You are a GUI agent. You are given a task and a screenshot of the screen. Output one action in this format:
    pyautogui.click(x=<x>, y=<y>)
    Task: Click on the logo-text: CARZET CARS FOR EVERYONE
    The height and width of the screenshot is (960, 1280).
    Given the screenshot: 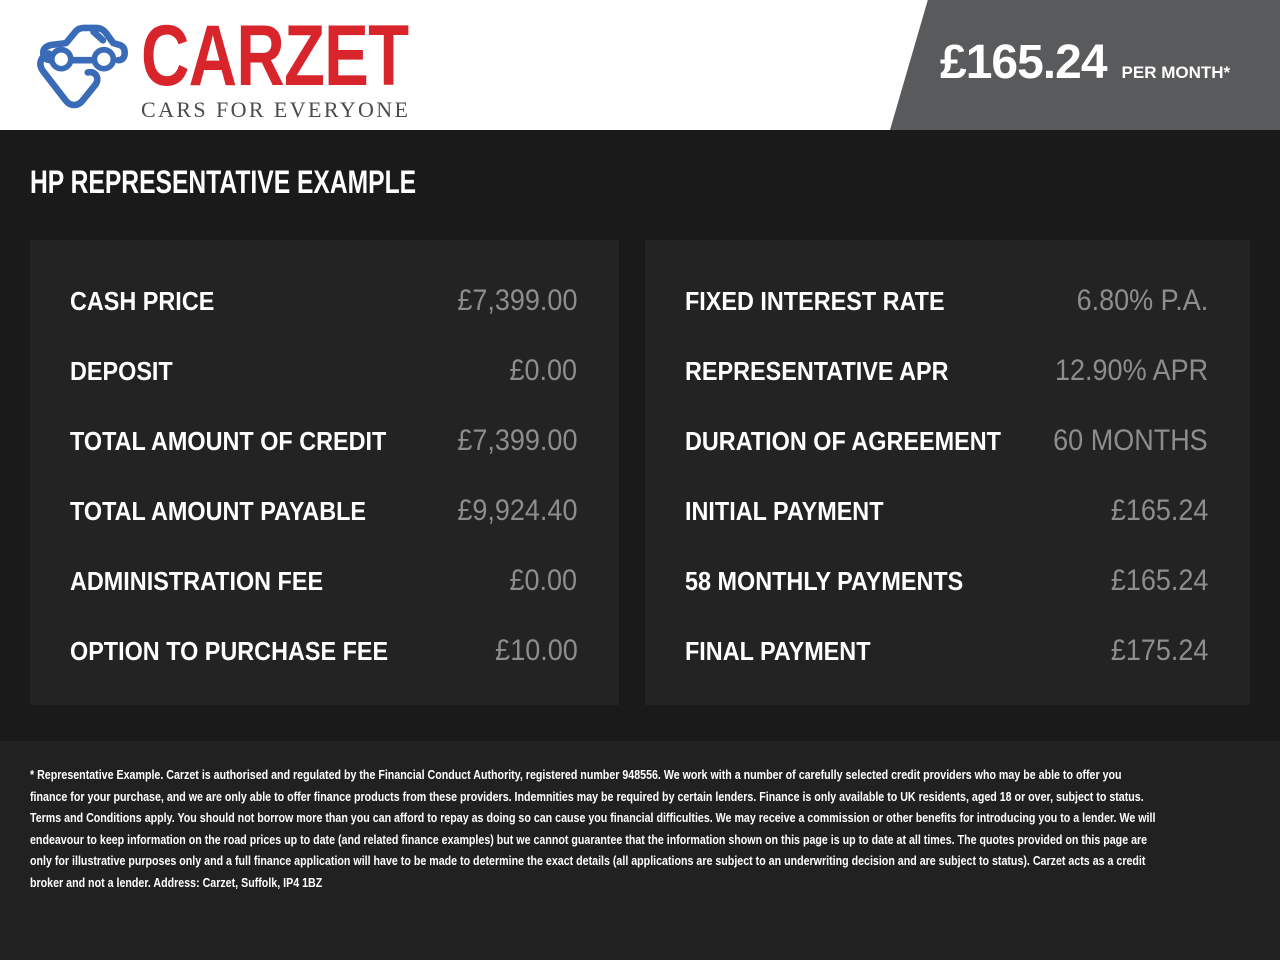 What is the action you would take?
    pyautogui.click(x=312, y=66)
    